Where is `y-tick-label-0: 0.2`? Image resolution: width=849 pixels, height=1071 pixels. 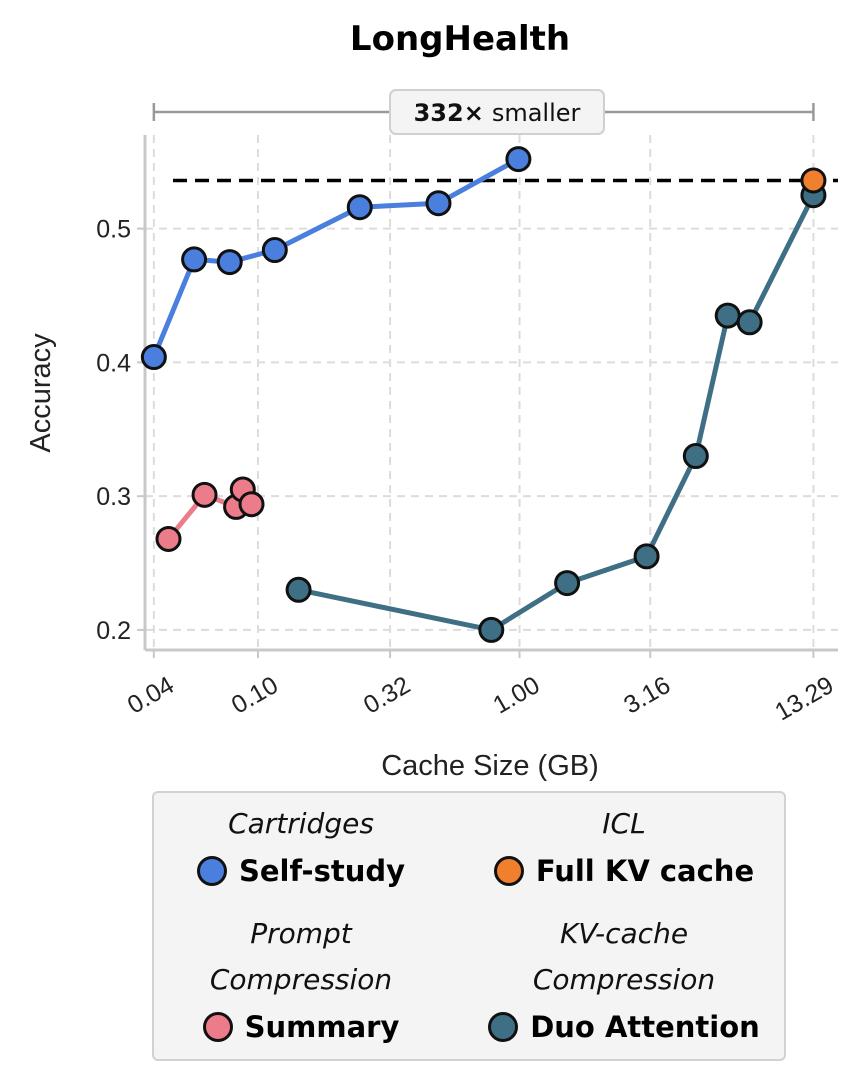
y-tick-label-0: 0.2 is located at coordinates (113, 631).